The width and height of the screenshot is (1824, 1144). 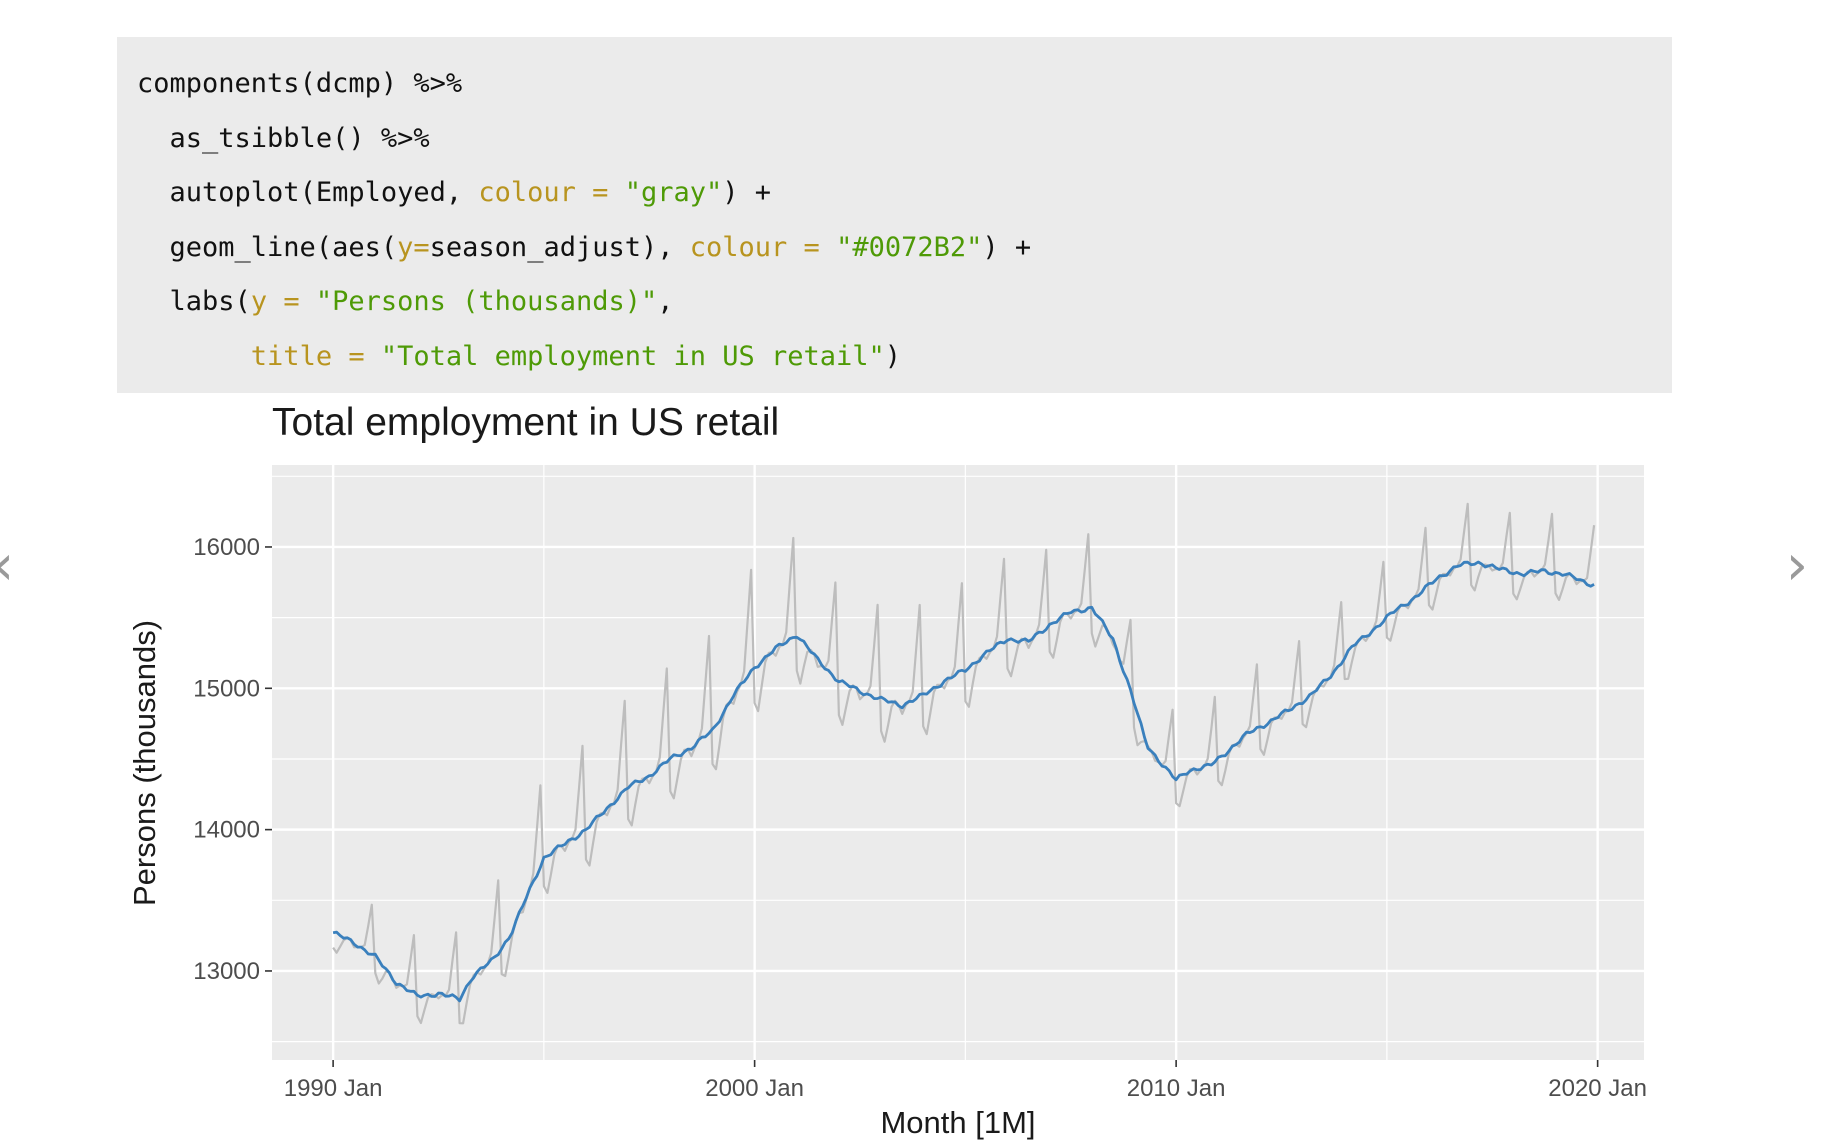 What do you see at coordinates (957, 1122) in the screenshot?
I see `x-axis-title: Month [1M]` at bounding box center [957, 1122].